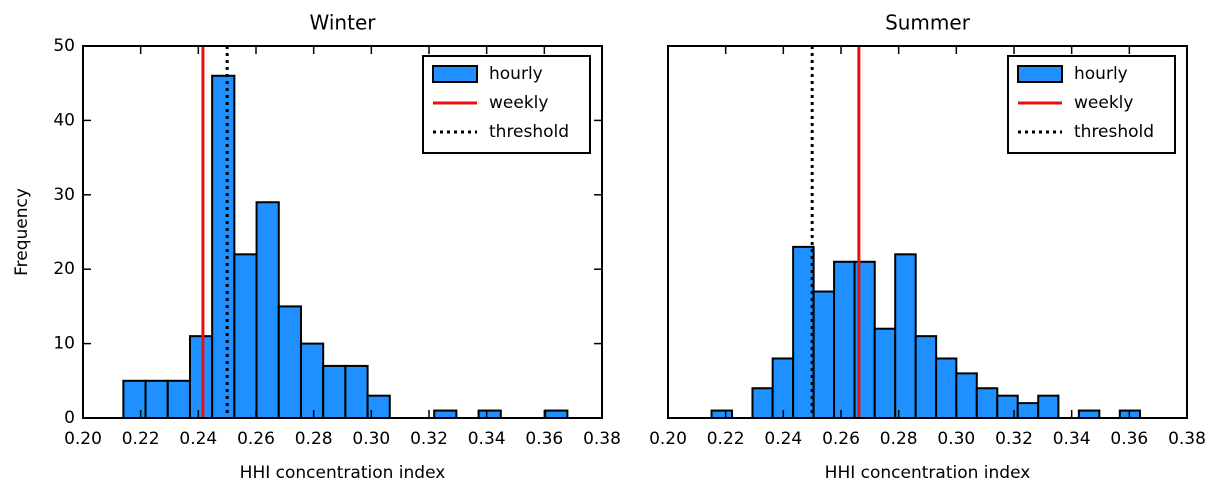 The image size is (1211, 481). What do you see at coordinates (64, 195) in the screenshot?
I see `y-tick-label: 30` at bounding box center [64, 195].